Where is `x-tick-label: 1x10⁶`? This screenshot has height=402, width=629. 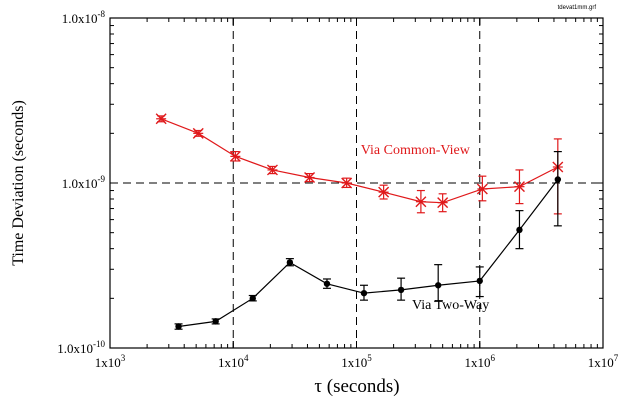
x-tick-label: 1x10⁶ is located at coordinates (480, 361).